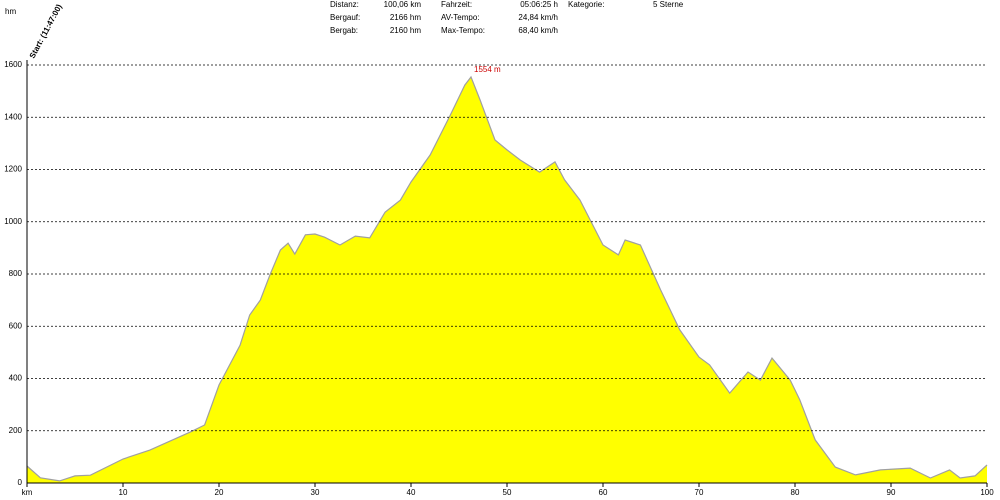 The image size is (1000, 500). I want to click on stat-value: 68,40 km/h, so click(538, 30).